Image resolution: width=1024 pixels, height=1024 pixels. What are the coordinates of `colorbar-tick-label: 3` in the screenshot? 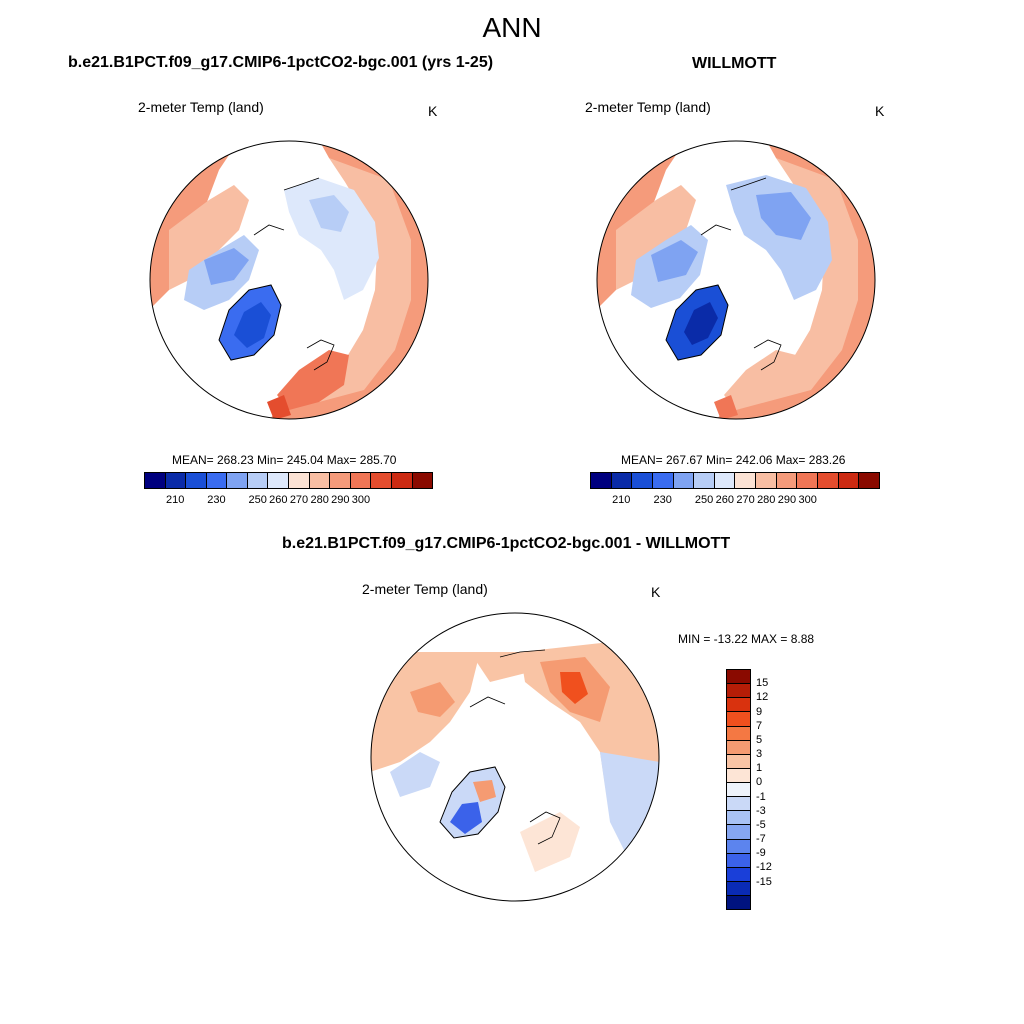 It's located at (759, 754).